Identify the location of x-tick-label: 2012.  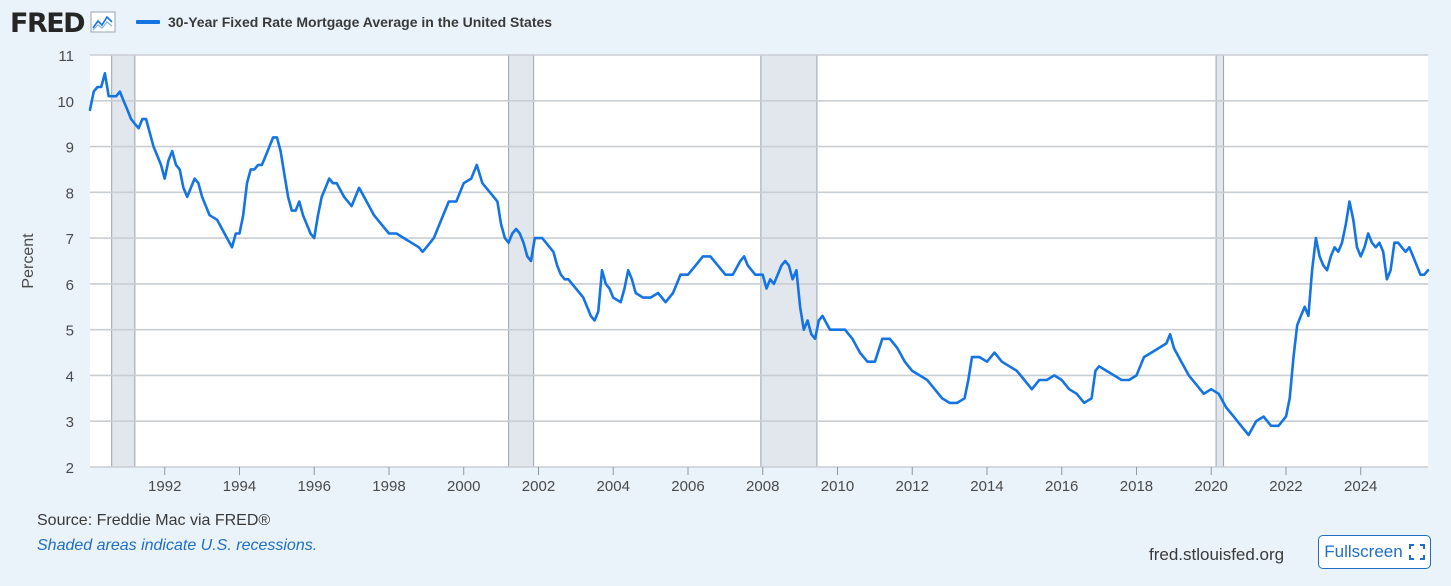
(912, 486).